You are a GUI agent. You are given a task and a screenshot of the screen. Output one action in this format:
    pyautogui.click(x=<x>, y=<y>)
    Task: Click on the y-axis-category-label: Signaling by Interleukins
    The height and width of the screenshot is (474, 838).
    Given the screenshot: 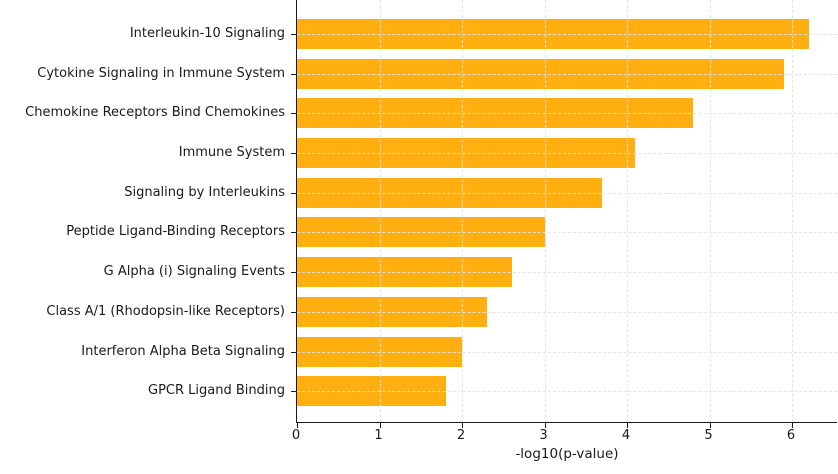 What is the action you would take?
    pyautogui.click(x=204, y=192)
    